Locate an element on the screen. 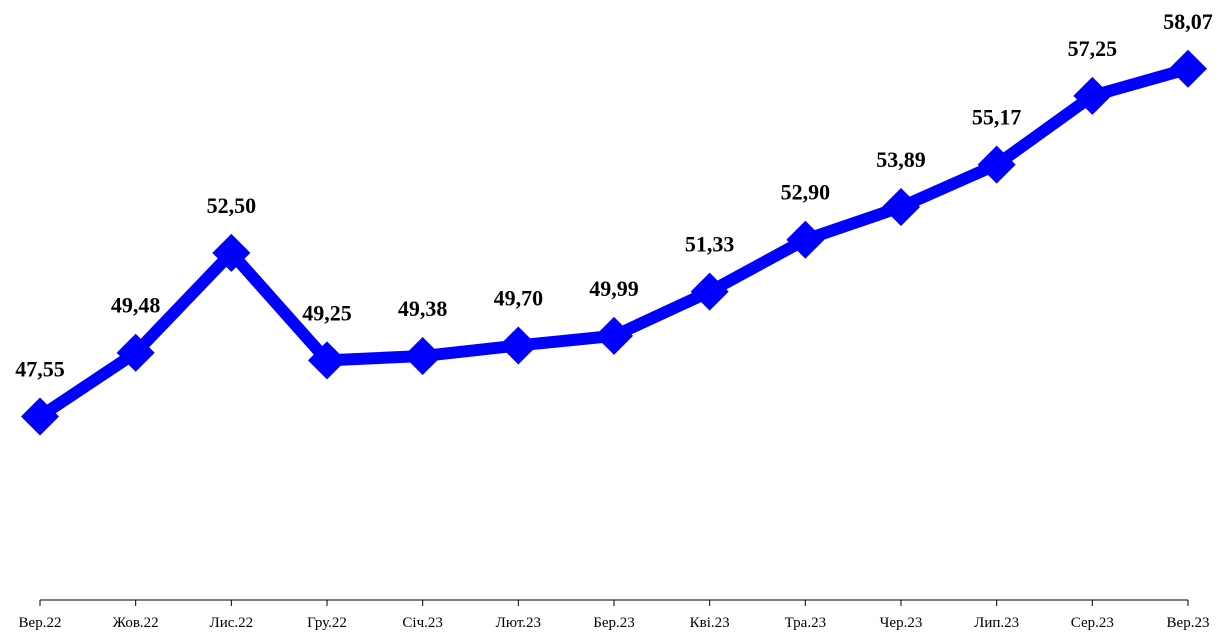 The image size is (1229, 634). x-tick-label: Чер.23 is located at coordinates (901, 623).